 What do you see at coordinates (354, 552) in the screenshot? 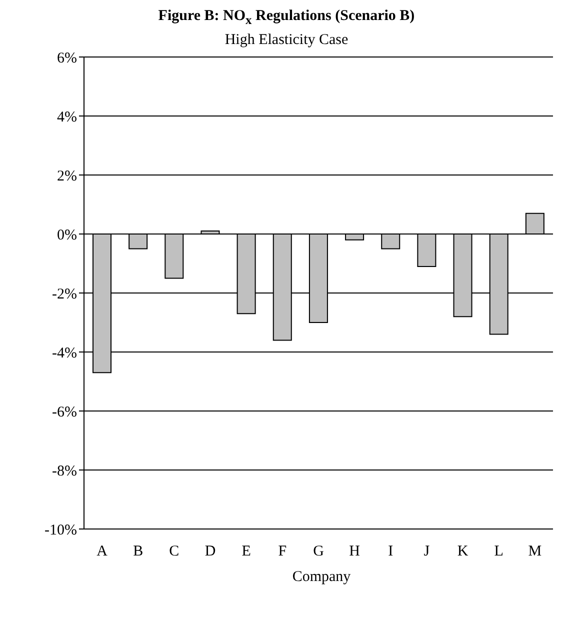
I see `x-tick-label: H` at bounding box center [354, 552].